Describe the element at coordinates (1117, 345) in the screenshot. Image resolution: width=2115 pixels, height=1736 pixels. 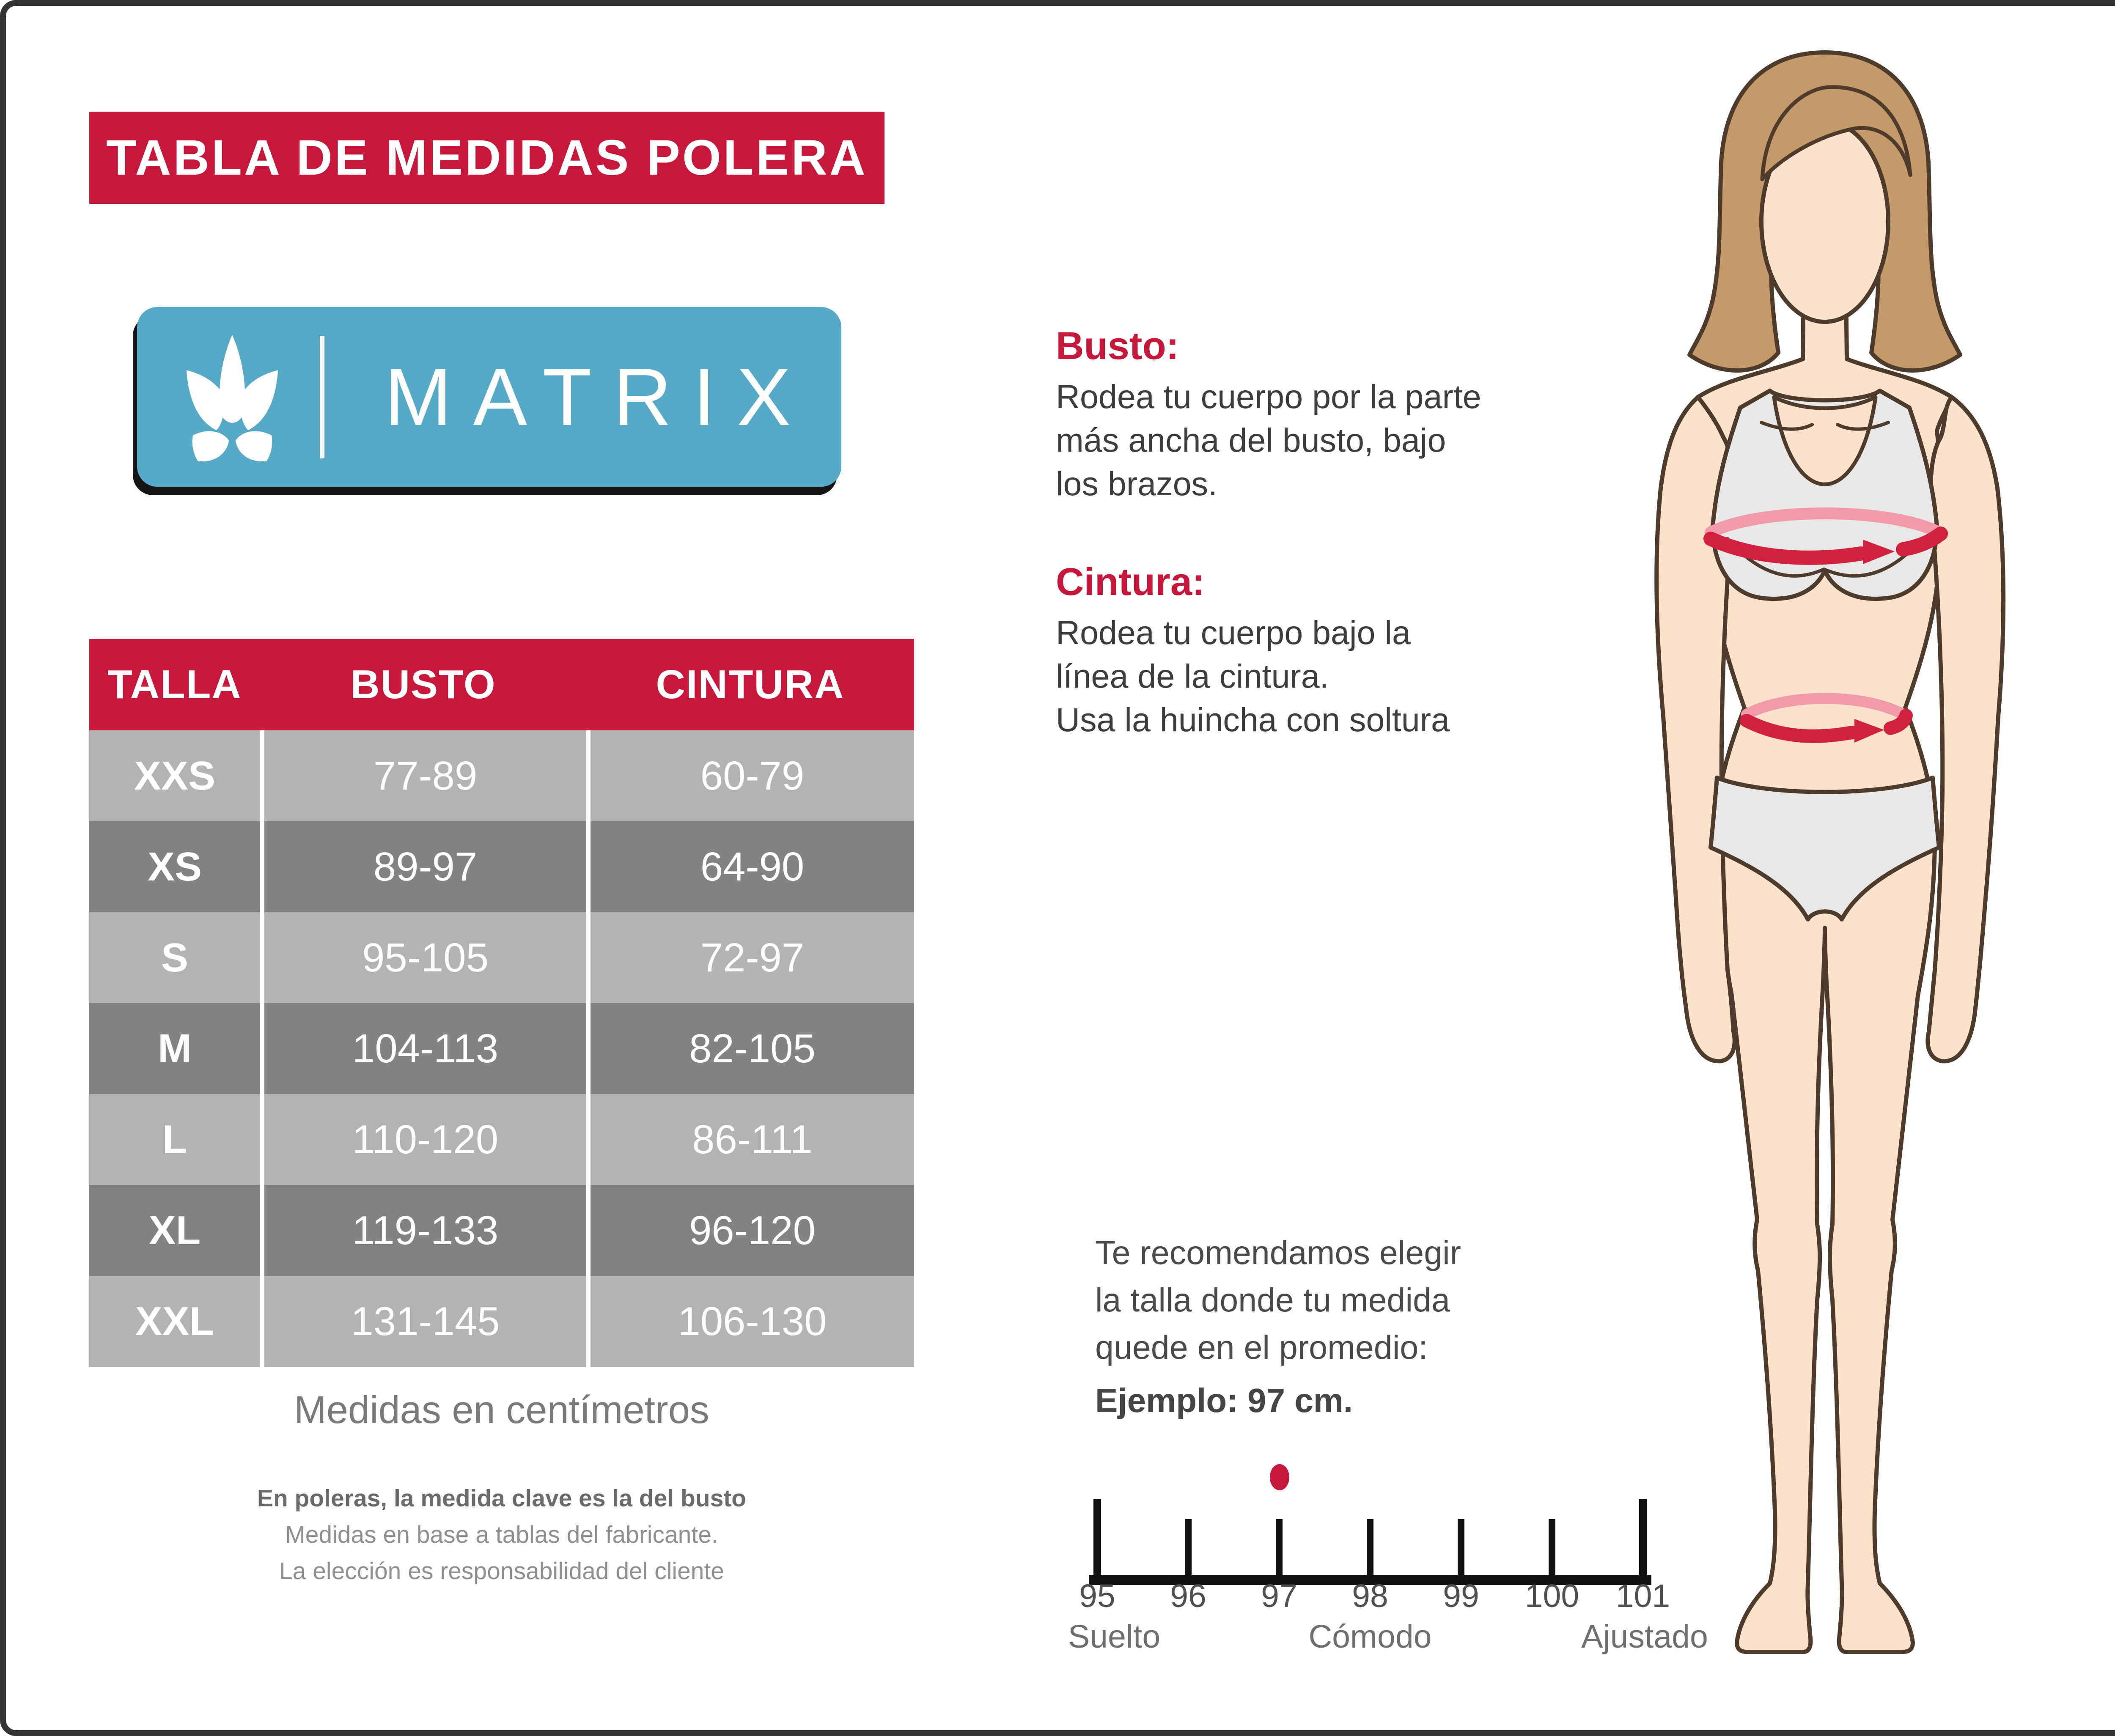
I see `busto-title: Busto:` at that location.